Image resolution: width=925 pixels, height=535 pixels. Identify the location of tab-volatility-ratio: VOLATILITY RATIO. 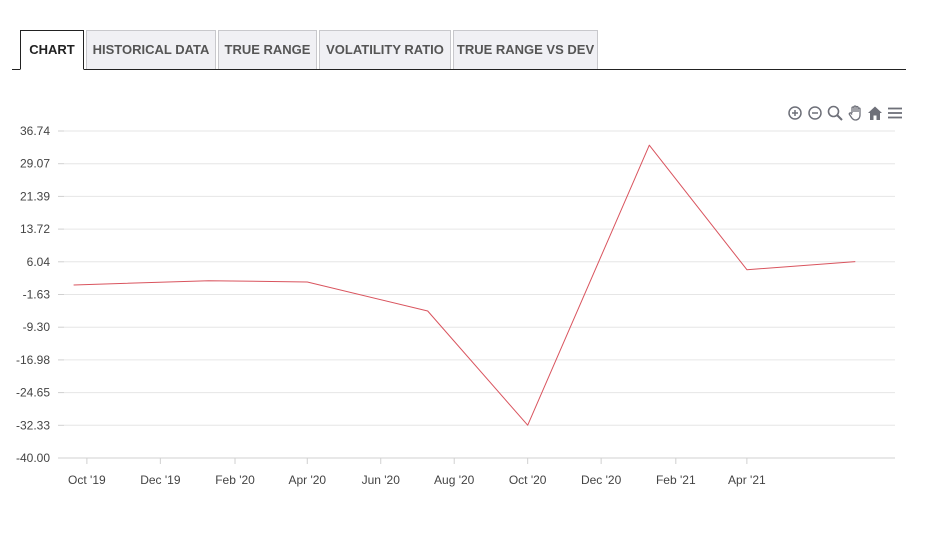
(385, 49).